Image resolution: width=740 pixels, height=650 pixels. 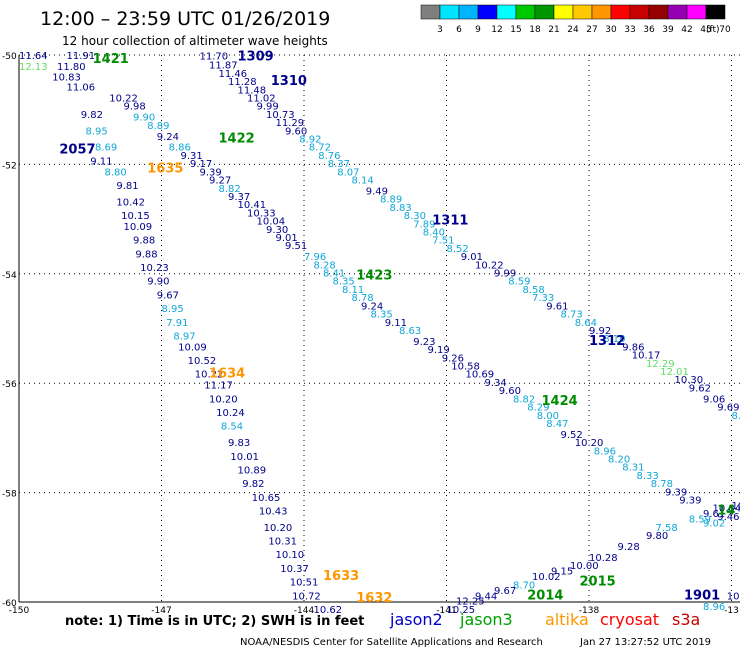 What do you see at coordinates (629, 619) in the screenshot?
I see `satellite-name: cryosat` at bounding box center [629, 619].